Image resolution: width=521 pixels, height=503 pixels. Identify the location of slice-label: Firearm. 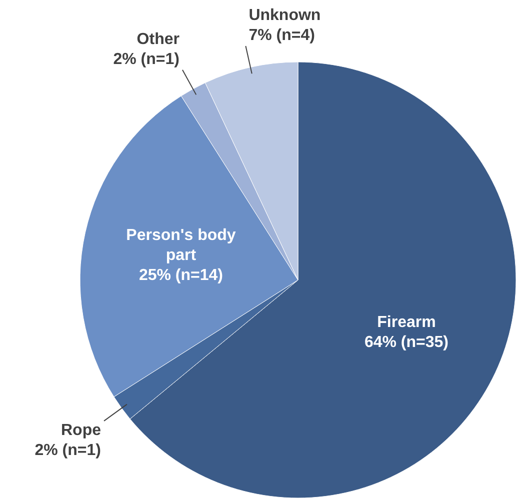
(406, 323).